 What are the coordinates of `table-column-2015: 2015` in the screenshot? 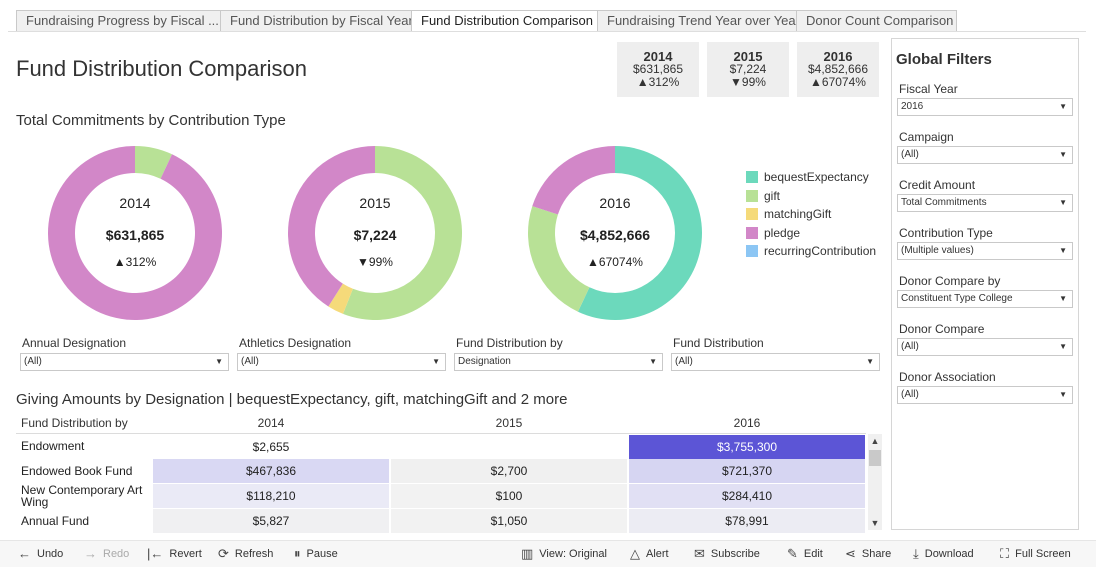 It's located at (509, 423).